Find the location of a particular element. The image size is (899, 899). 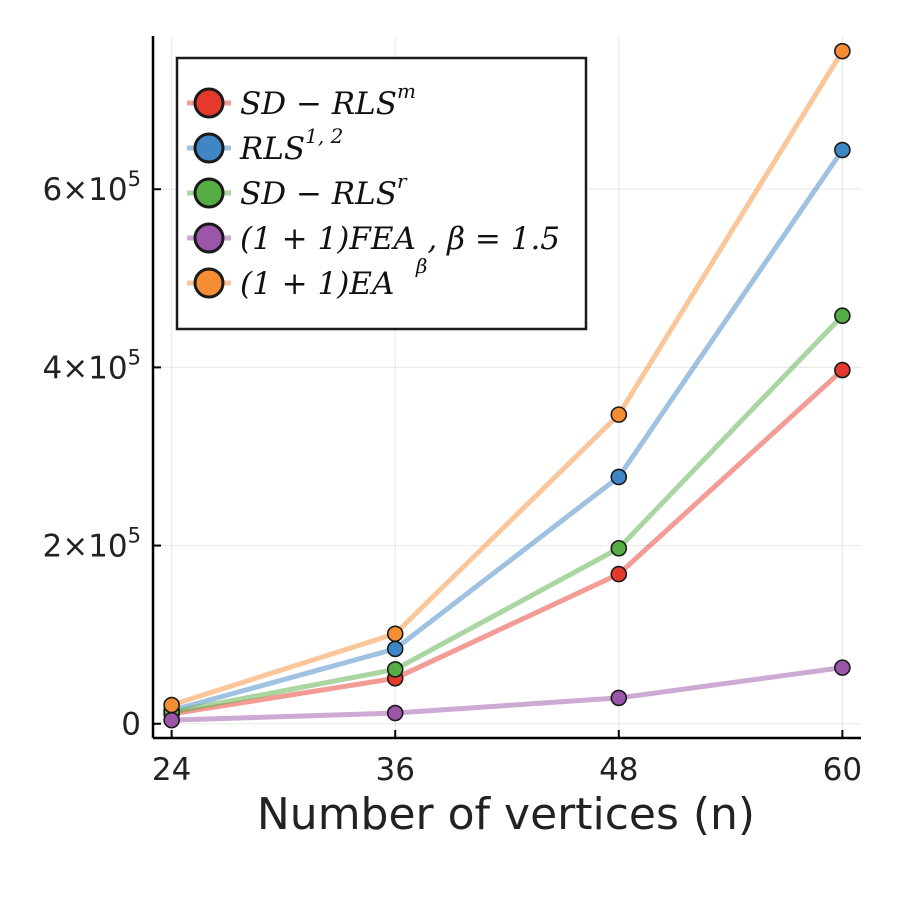

y-tick-label: 0 is located at coordinates (131, 725).